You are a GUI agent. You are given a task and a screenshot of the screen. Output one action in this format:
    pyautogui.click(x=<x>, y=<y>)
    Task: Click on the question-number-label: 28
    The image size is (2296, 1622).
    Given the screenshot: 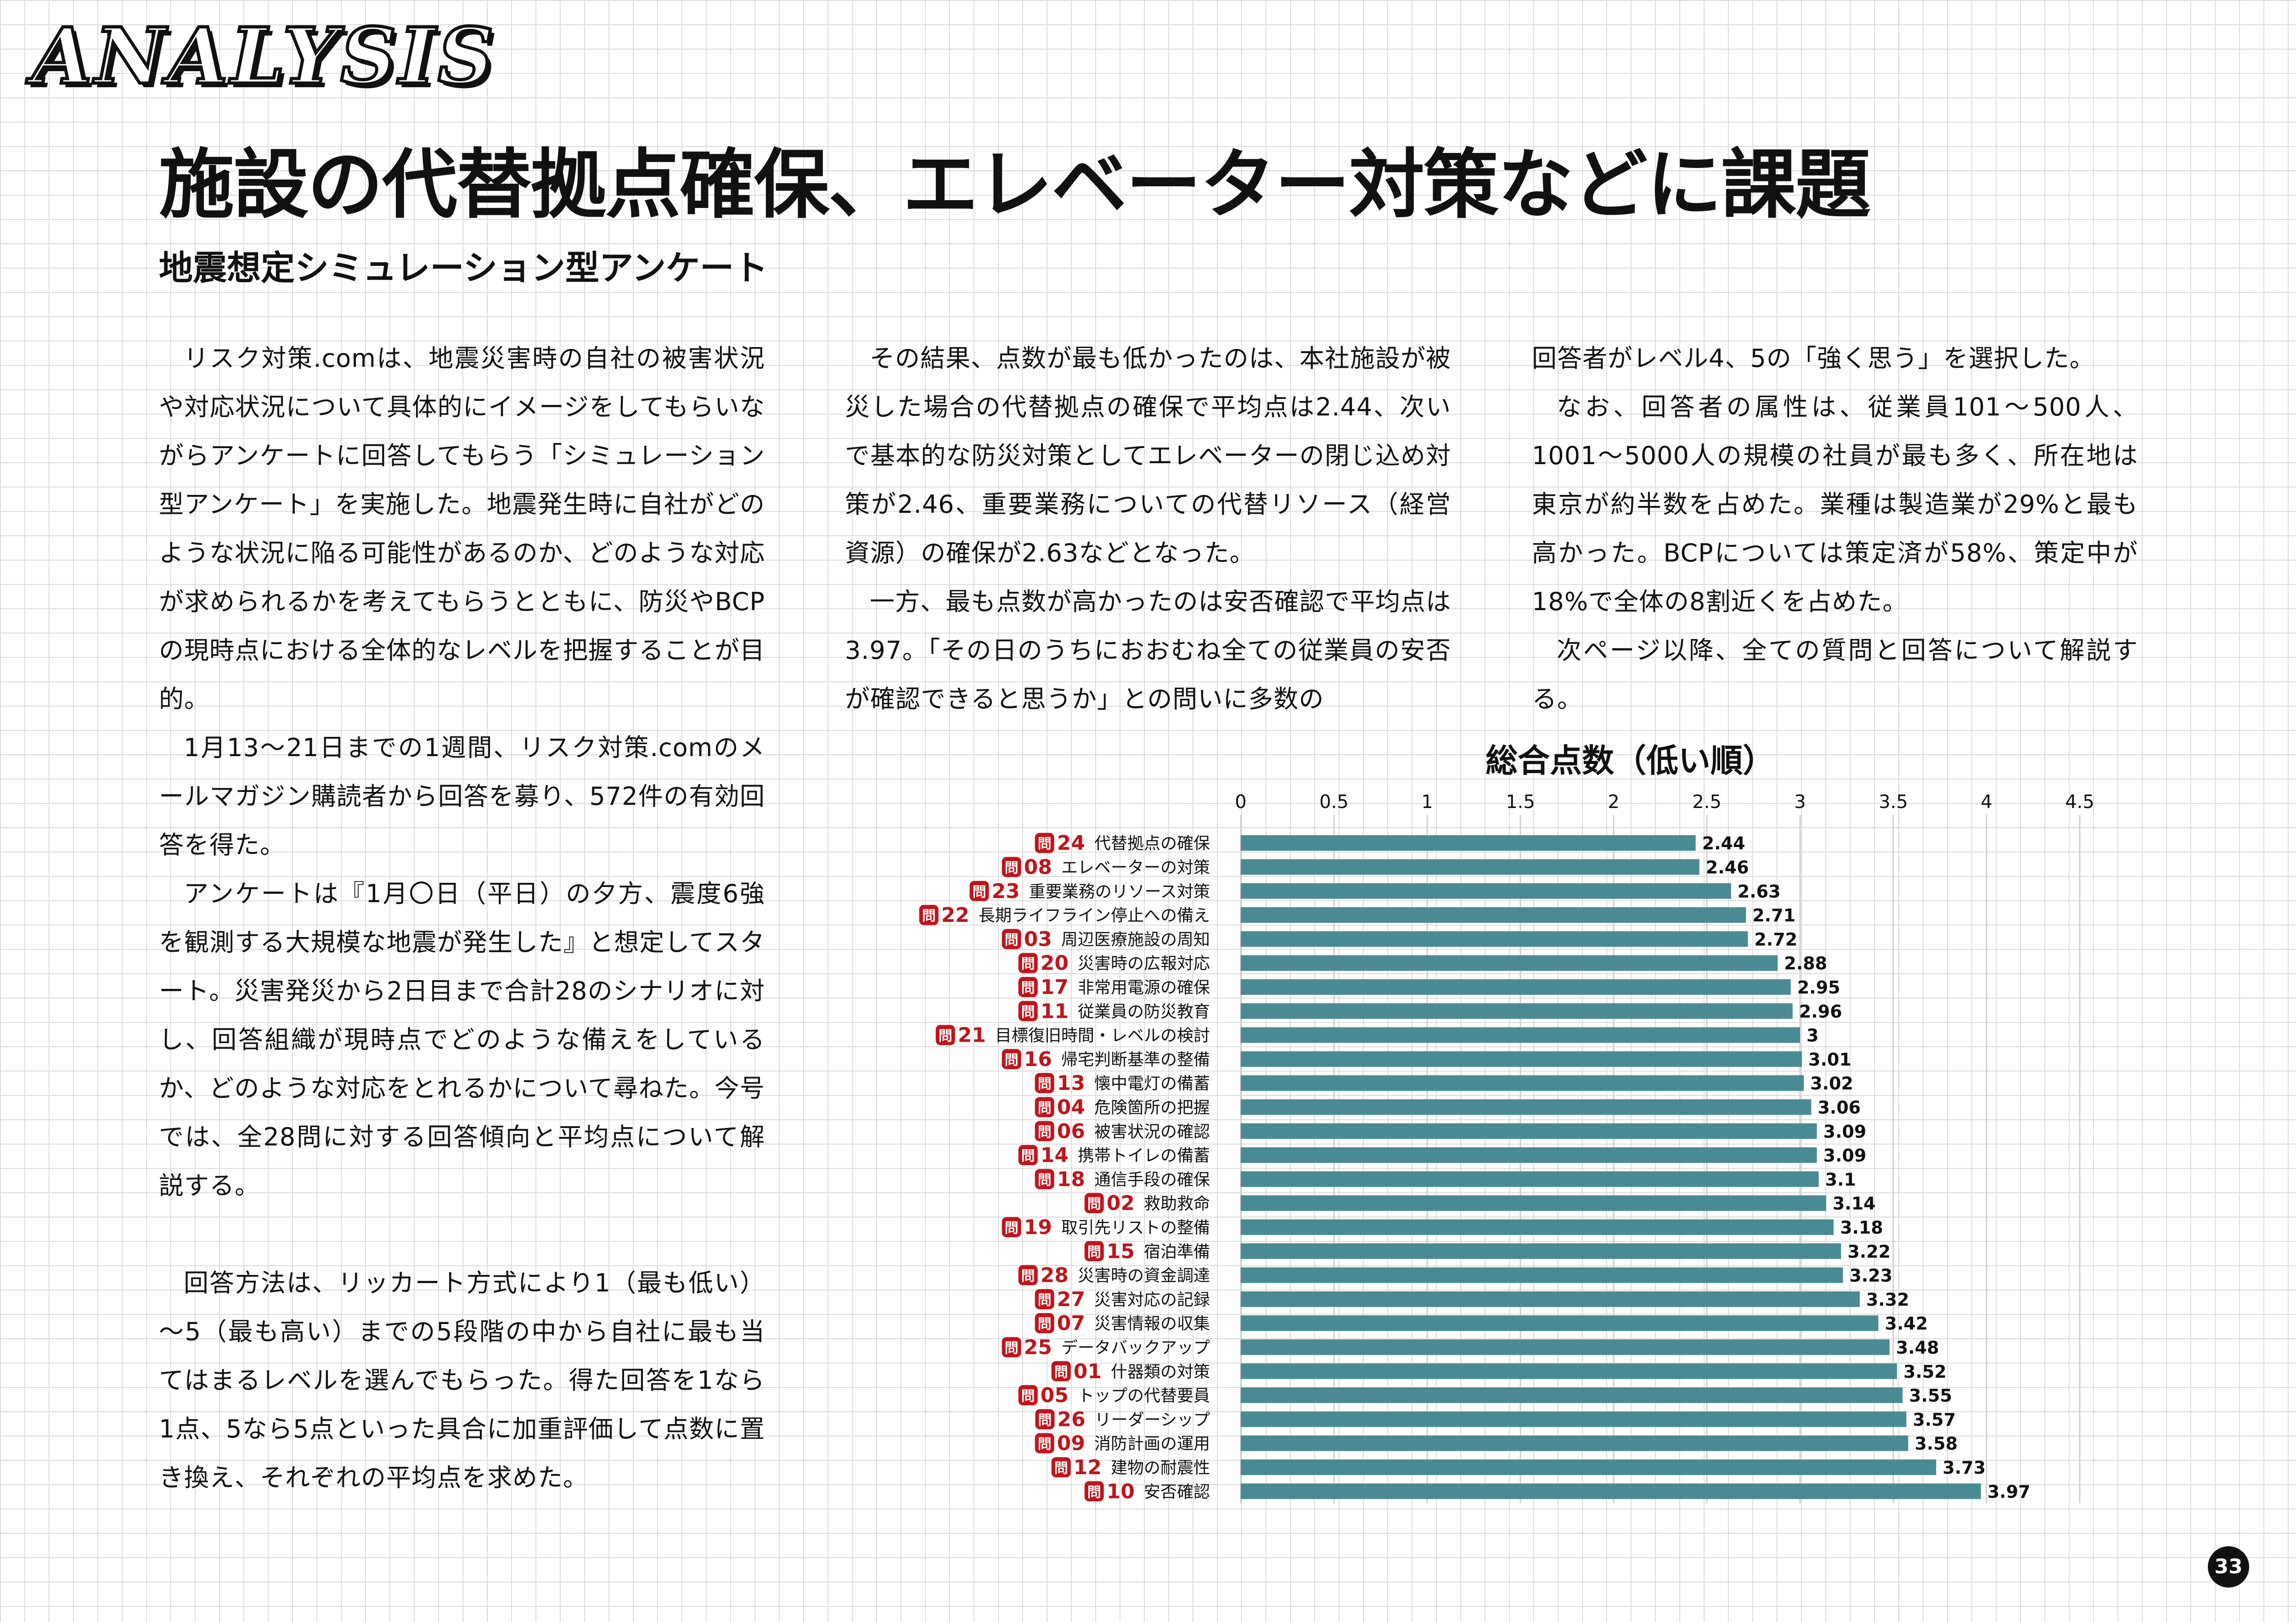 What is the action you would take?
    pyautogui.click(x=1055, y=1276)
    